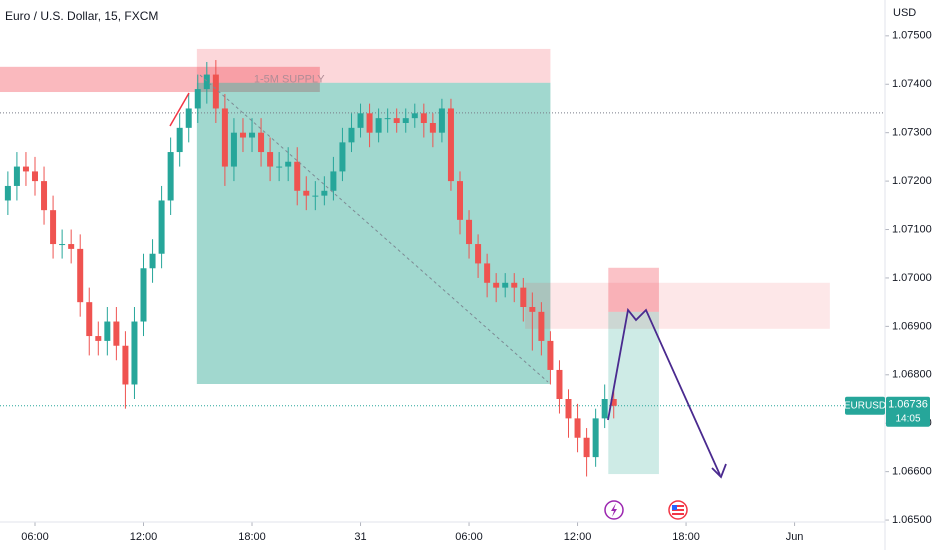 The width and height of the screenshot is (932, 550). I want to click on x-tick-label: Jun, so click(795, 537).